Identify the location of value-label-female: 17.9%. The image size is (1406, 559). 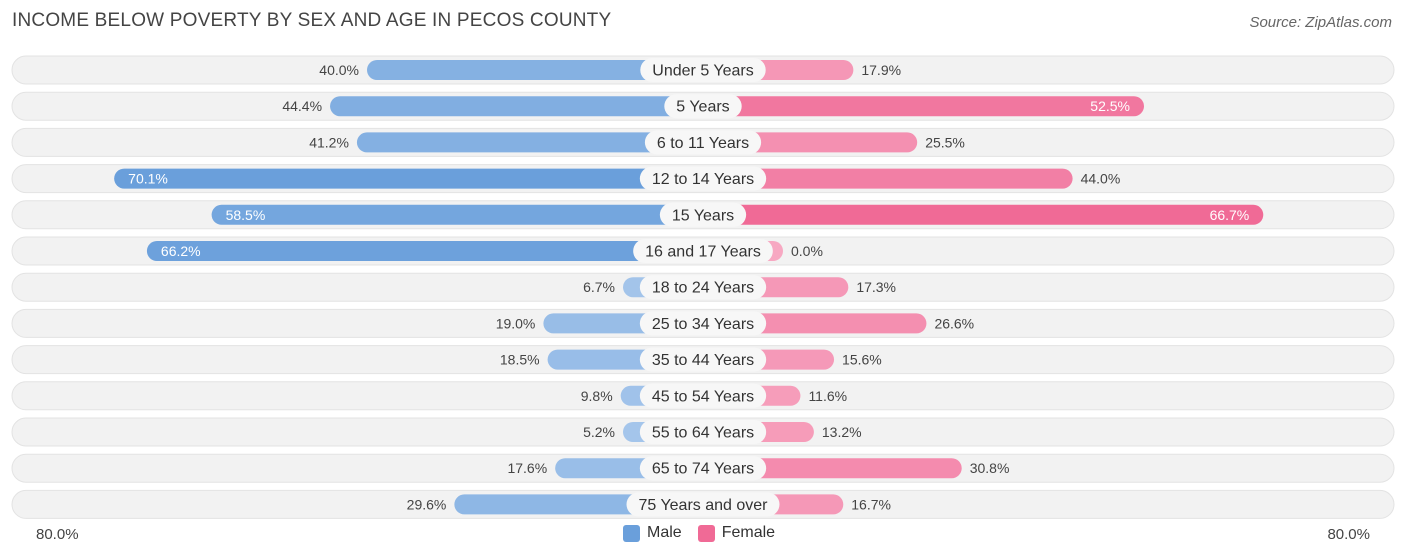
(881, 70).